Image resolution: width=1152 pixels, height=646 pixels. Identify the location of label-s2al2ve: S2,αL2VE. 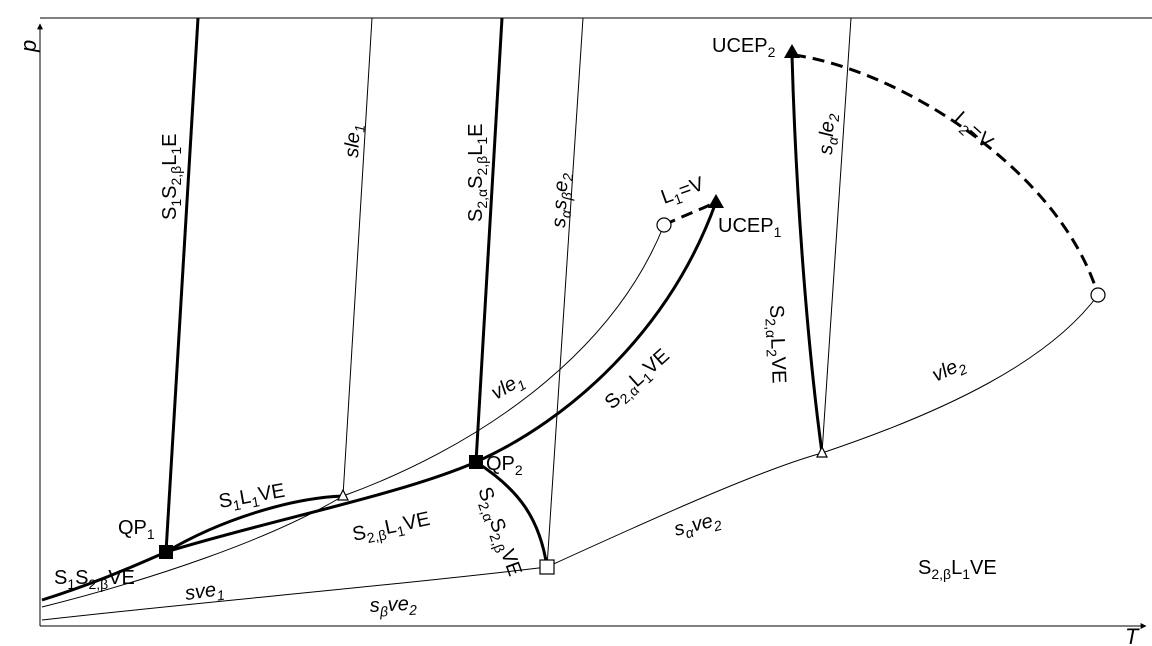
(776, 344).